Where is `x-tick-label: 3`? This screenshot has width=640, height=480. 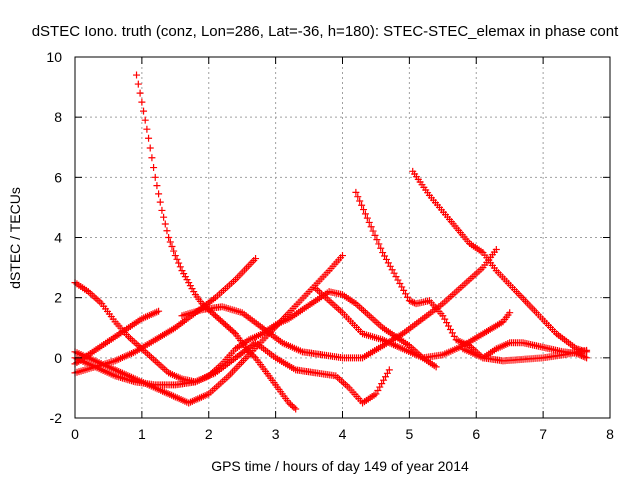 x-tick-label: 3 is located at coordinates (276, 434).